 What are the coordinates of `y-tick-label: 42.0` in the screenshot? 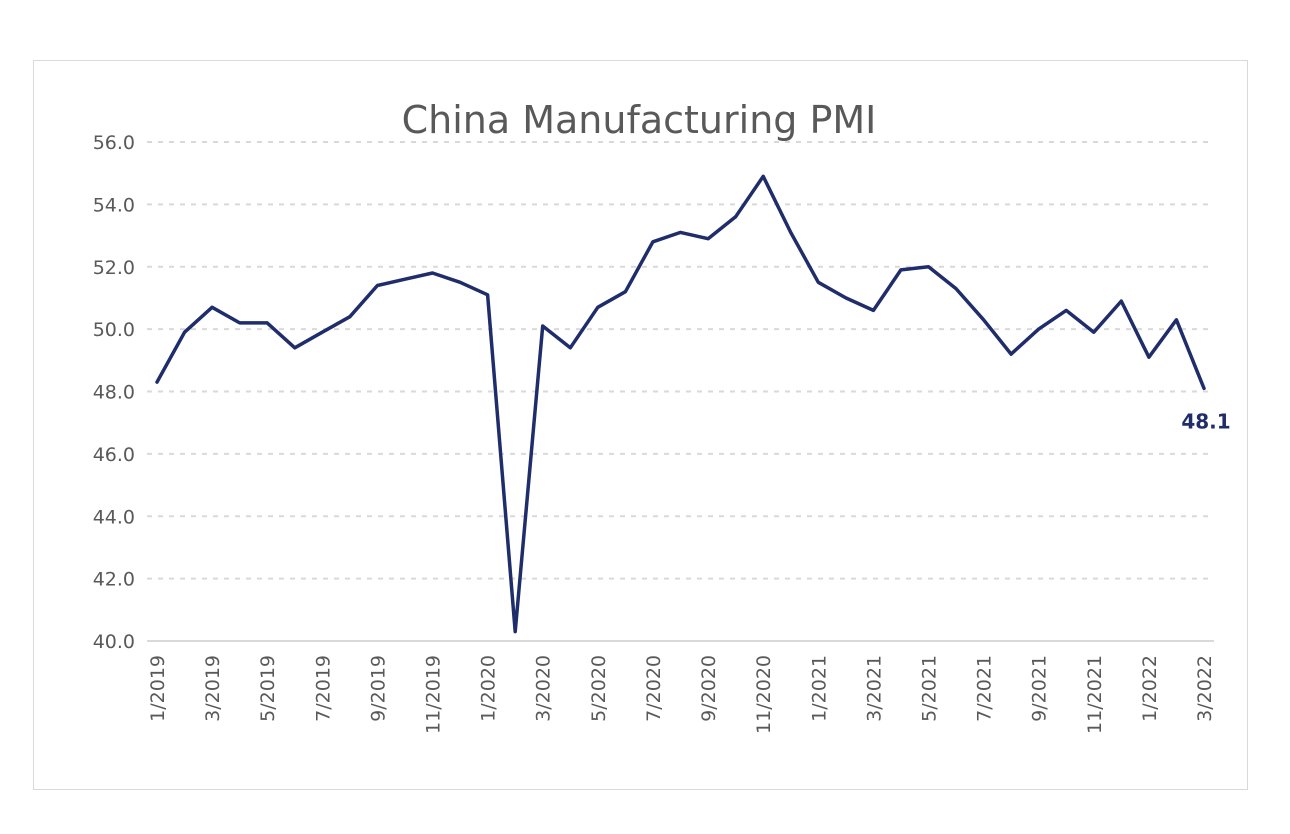 It's located at (114, 580).